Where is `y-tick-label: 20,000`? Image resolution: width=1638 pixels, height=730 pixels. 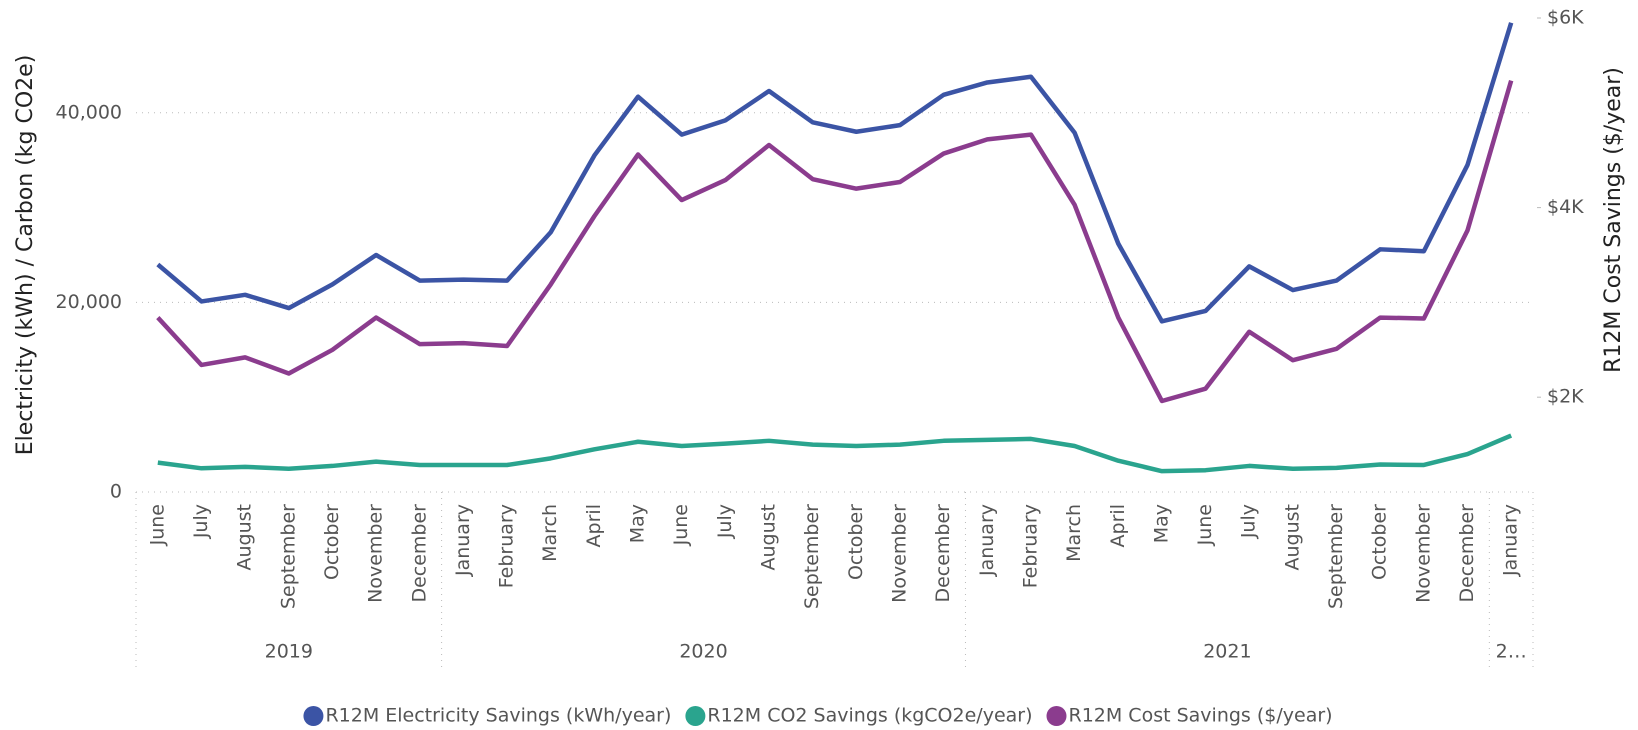
y-tick-label: 20,000 is located at coordinates (89, 302).